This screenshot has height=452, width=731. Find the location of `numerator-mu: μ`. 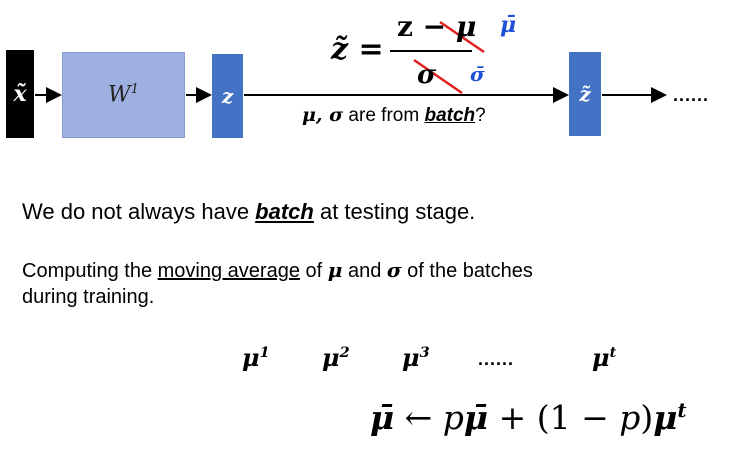

numerator-mu: μ is located at coordinates (466, 26).